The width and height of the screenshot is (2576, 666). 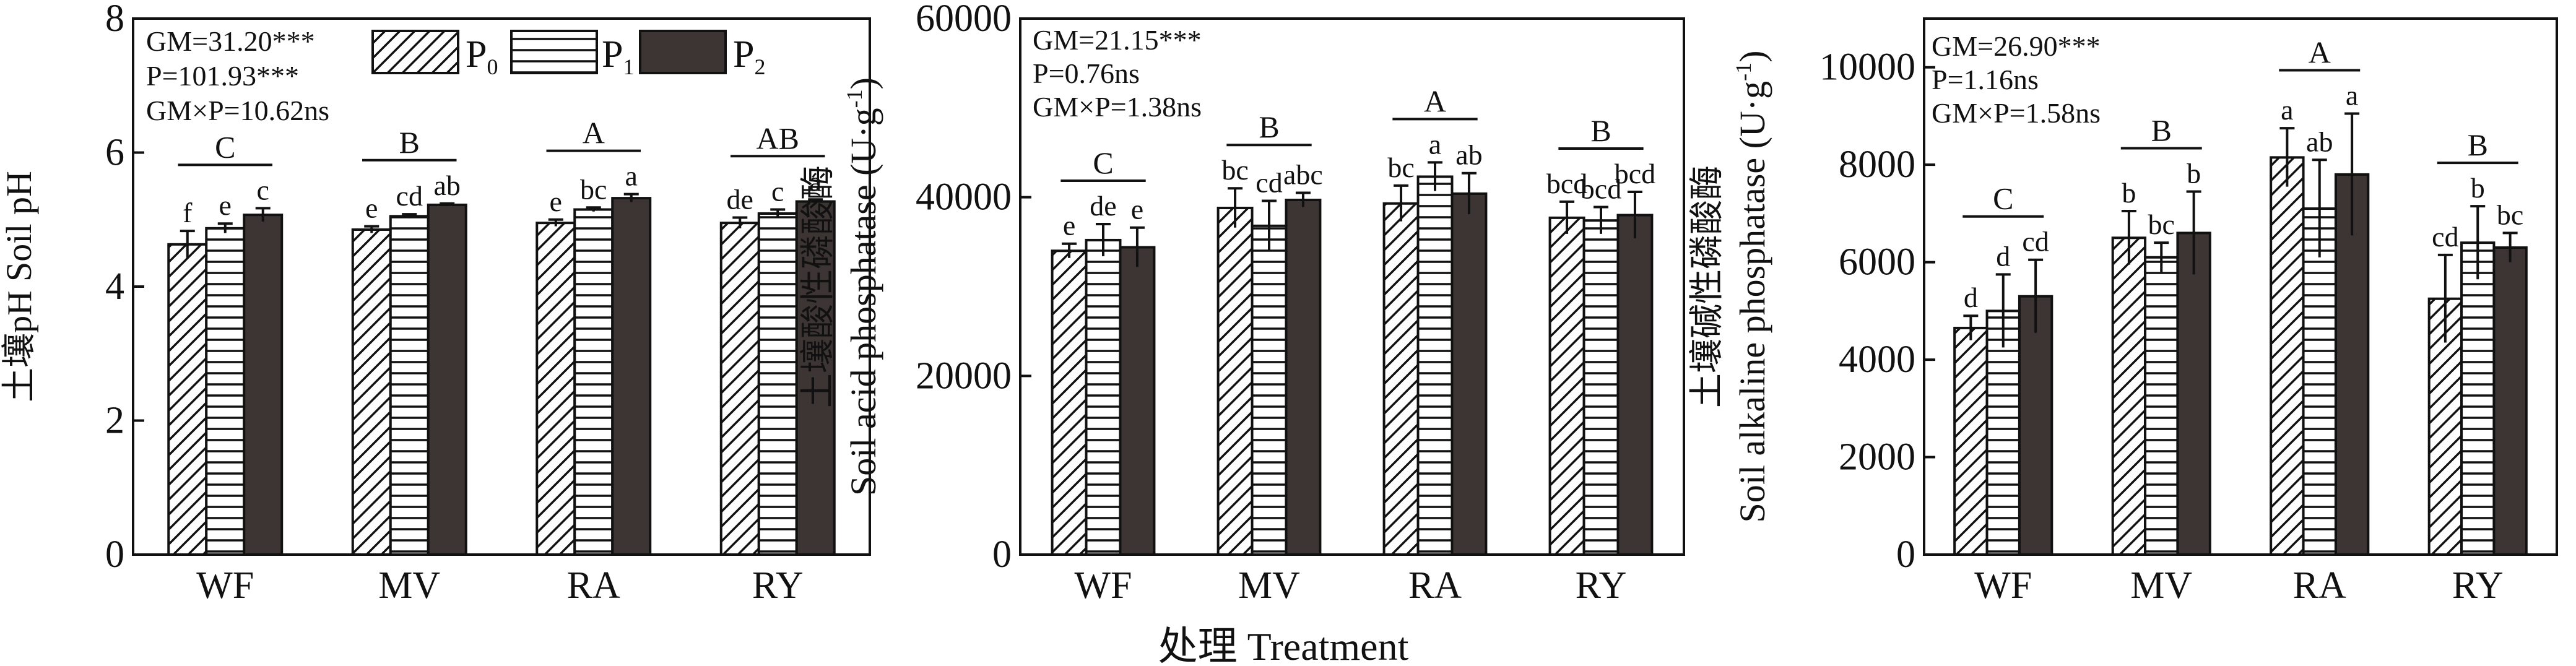 I want to click on stat-gm: GM=21.15***, so click(x=1117, y=40).